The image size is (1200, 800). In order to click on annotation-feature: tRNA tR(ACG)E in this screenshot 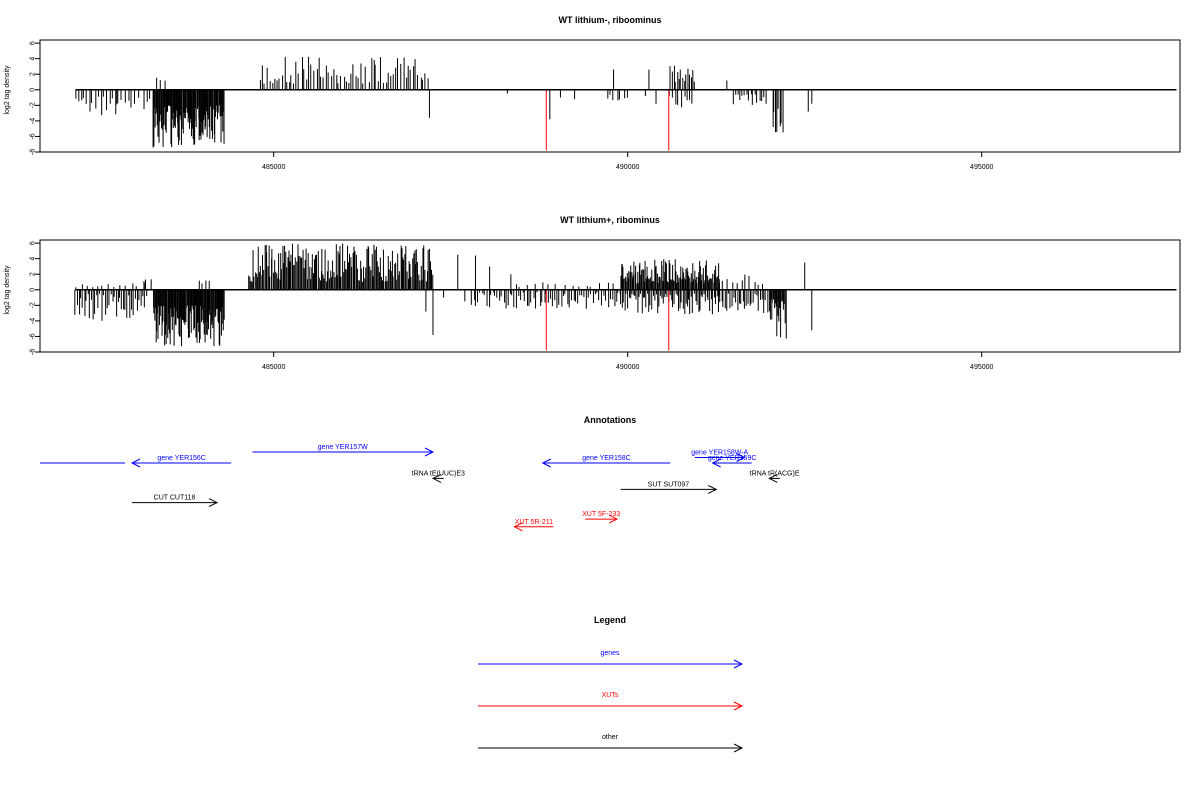, I will do `click(775, 476)`.